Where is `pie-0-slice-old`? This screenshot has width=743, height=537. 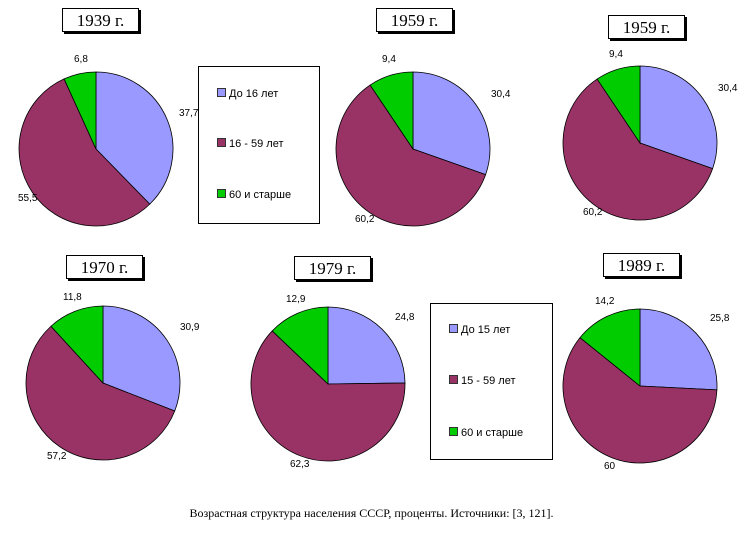
pie-0-slice-old is located at coordinates (80, 110).